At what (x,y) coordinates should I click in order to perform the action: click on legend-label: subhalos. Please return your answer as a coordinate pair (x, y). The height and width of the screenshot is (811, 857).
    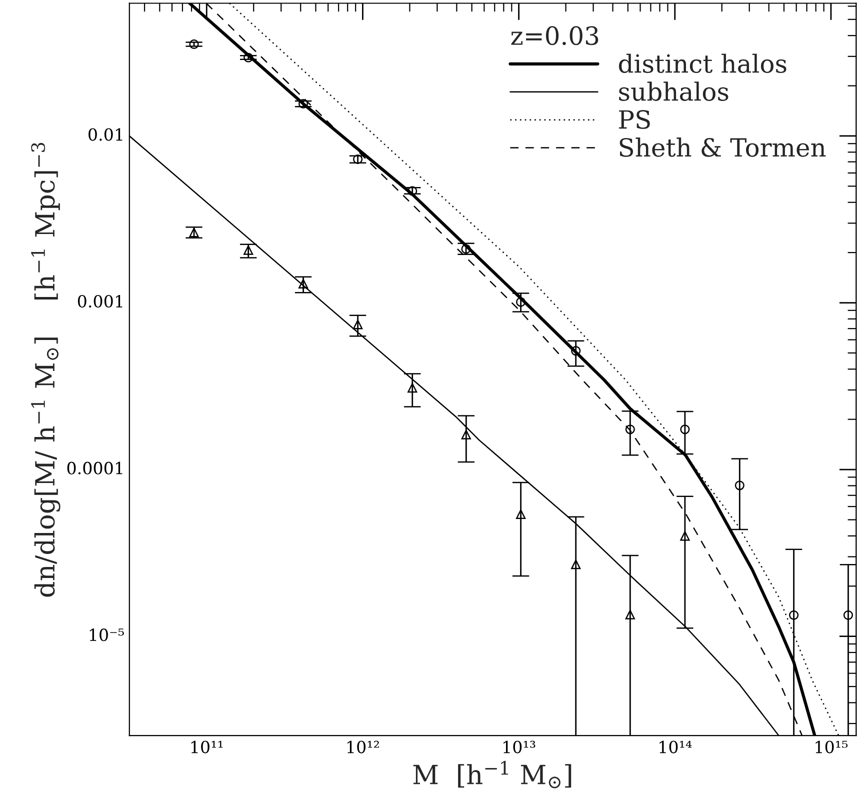
    Looking at the image, I should click on (673, 91).